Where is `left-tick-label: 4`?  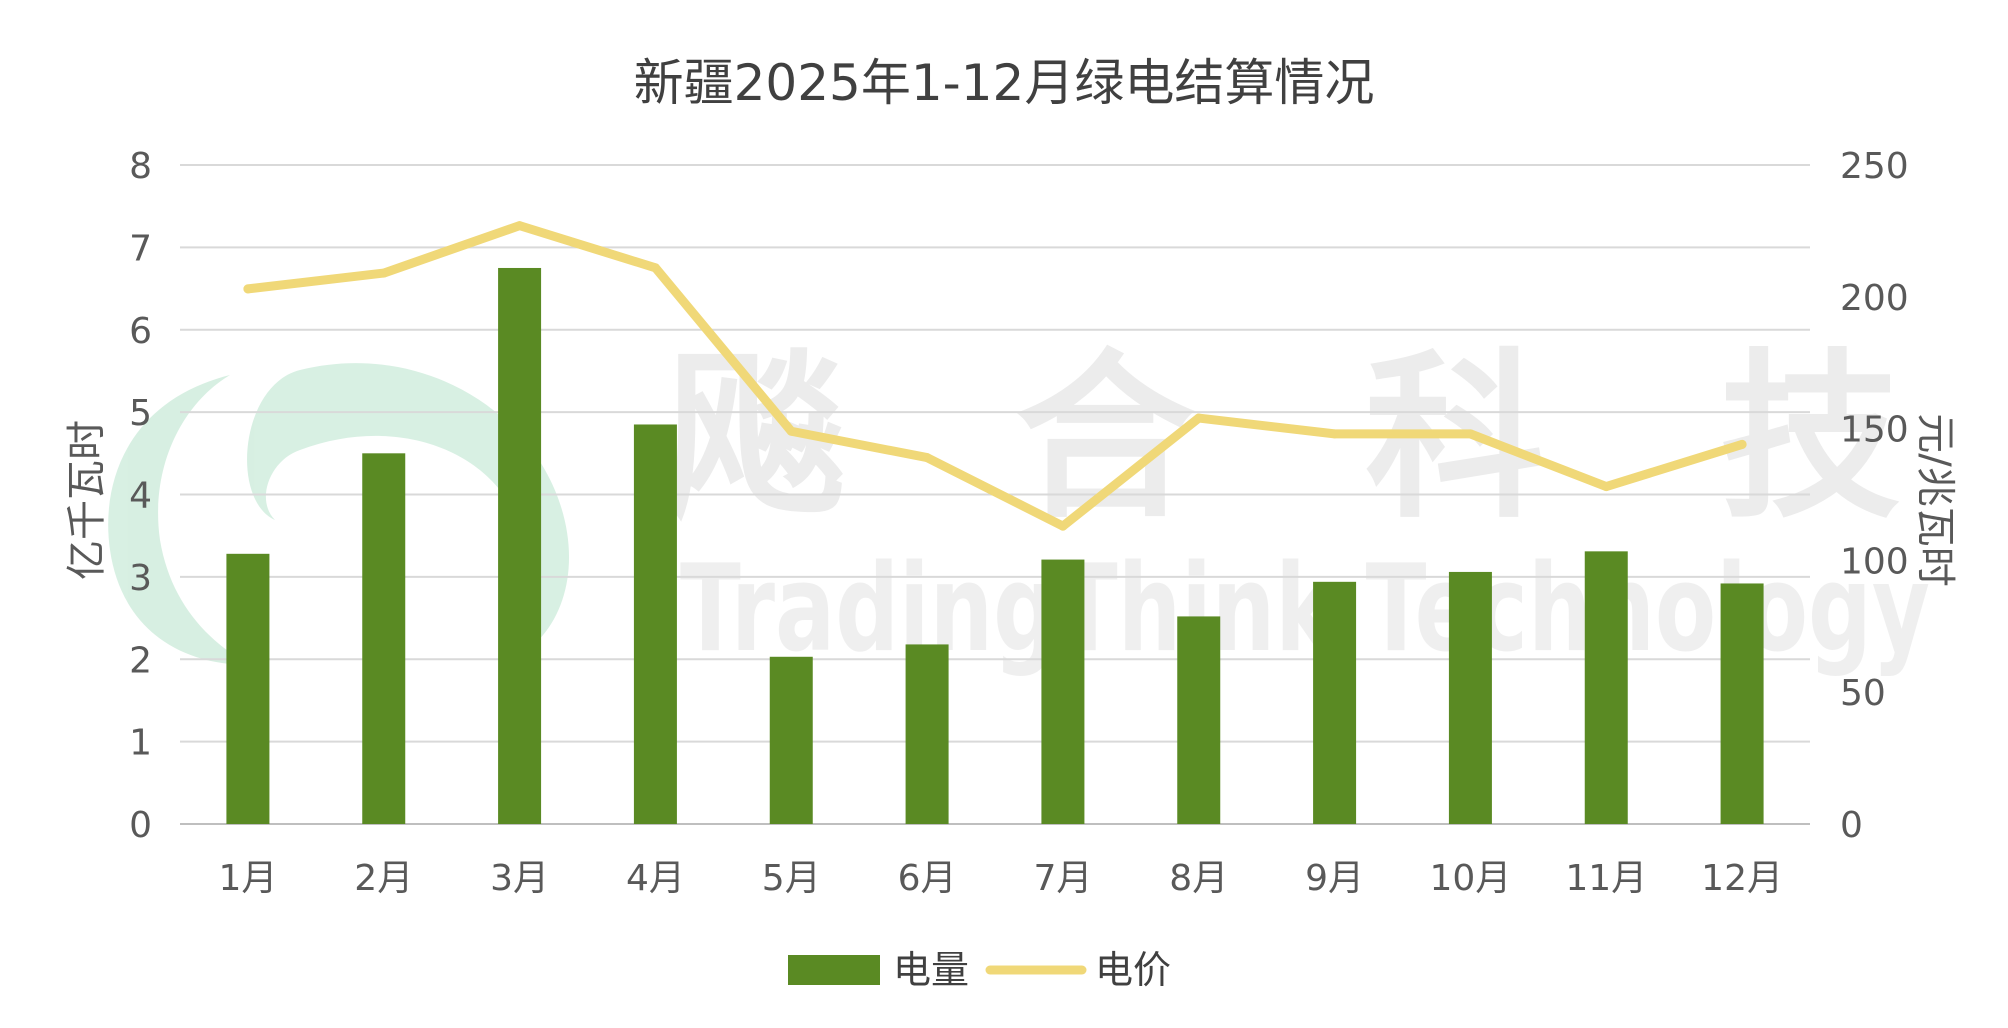
left-tick-label: 4 is located at coordinates (140, 496).